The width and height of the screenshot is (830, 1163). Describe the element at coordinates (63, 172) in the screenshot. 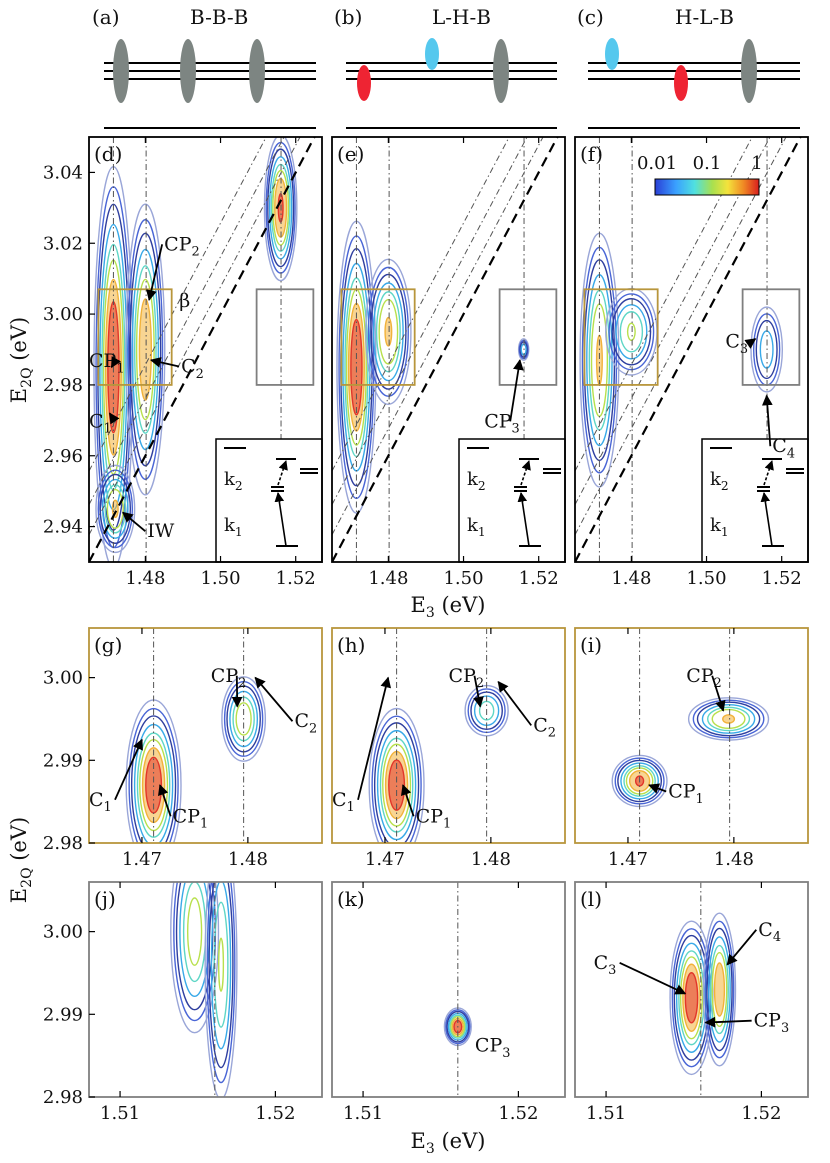

I see `y-tick-label: 3.04` at that location.